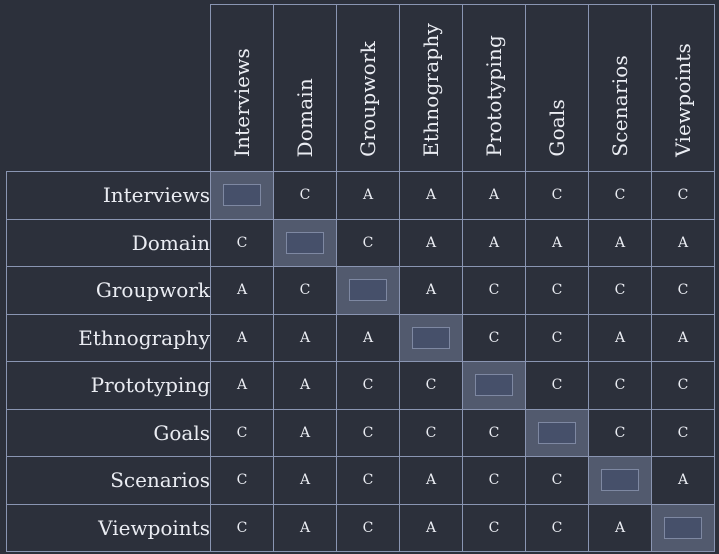 This screenshot has width=719, height=554. Describe the element at coordinates (108, 527) in the screenshot. I see `row-label: Viewpoints` at that location.